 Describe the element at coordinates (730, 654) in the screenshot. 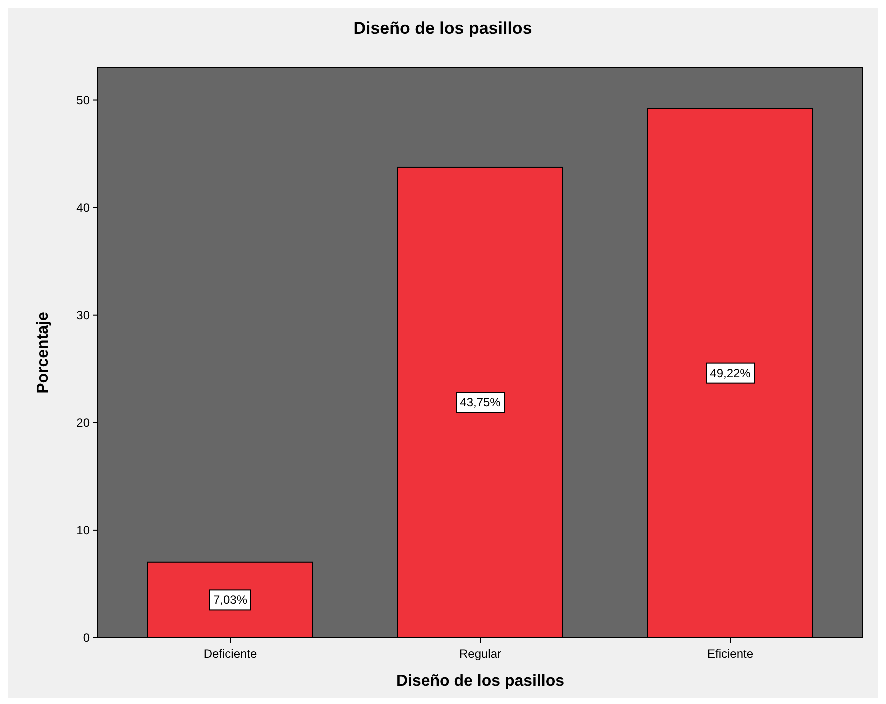

I see `x-tick-label: Eficiente` at that location.